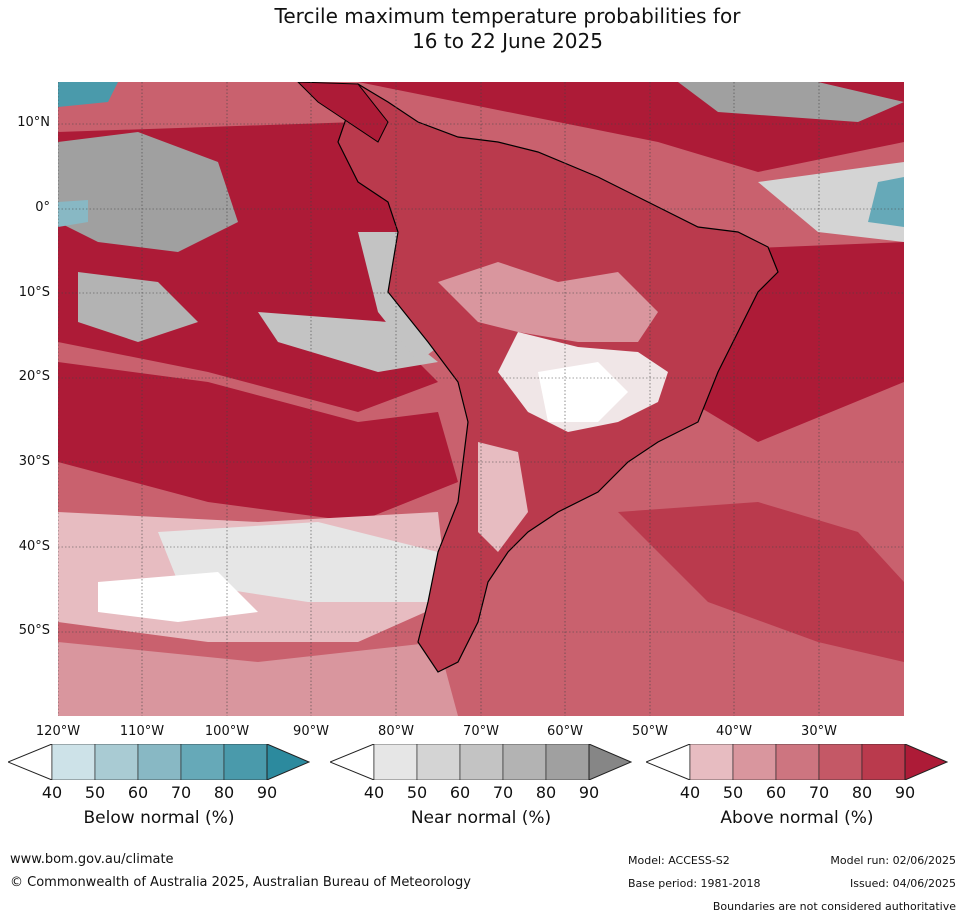 The image size is (965, 919). I want to click on footer-url: www.bom.gov.au/climate, so click(92, 859).